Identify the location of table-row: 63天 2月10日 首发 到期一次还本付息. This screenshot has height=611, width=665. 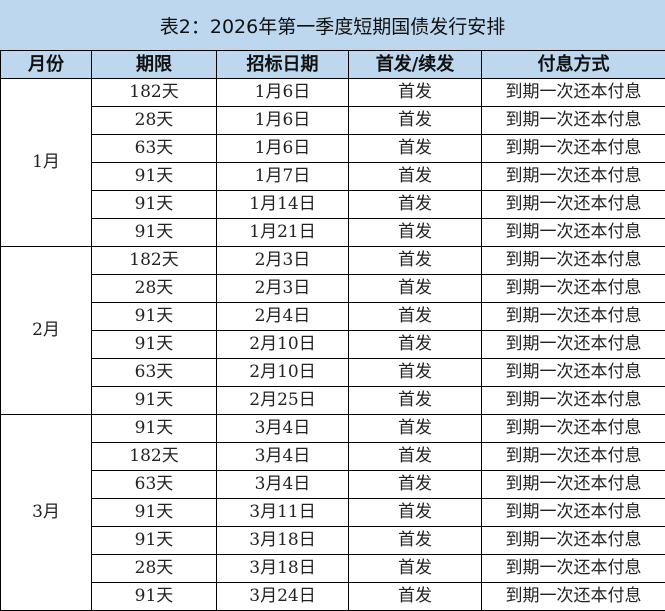
(333, 372).